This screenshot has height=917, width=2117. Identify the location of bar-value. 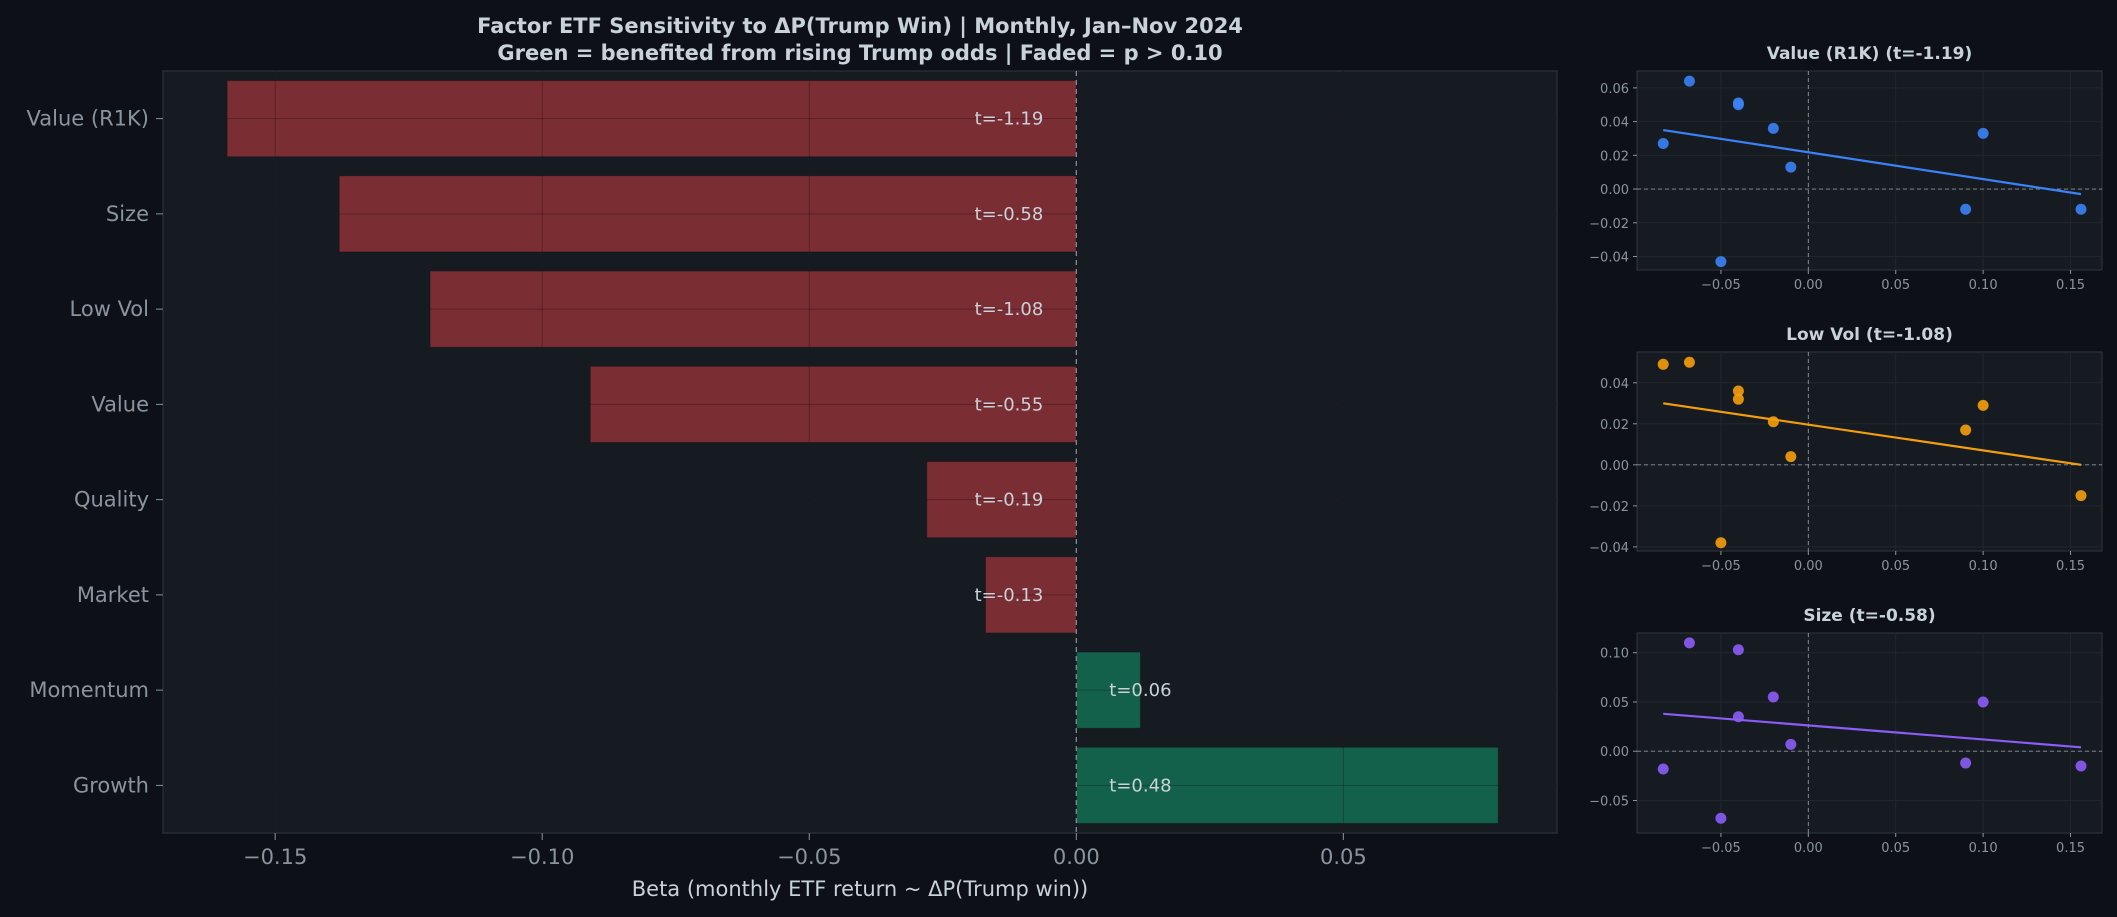
(833, 404).